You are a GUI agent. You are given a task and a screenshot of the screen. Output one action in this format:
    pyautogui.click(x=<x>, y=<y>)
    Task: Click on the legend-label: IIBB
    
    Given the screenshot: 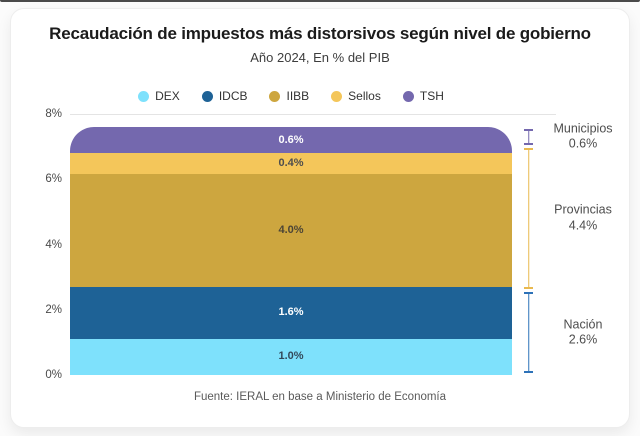 What is the action you would take?
    pyautogui.click(x=298, y=96)
    